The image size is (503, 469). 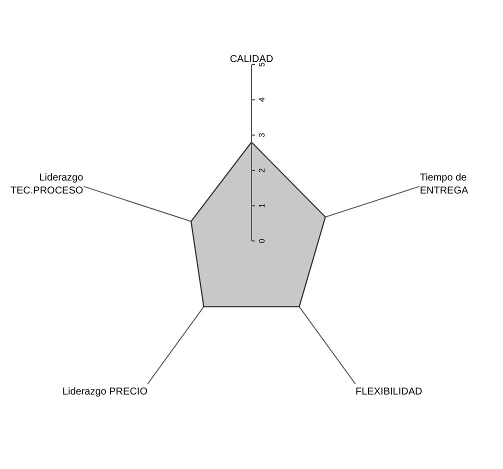 I want to click on y-tick-label: 5, so click(x=262, y=64).